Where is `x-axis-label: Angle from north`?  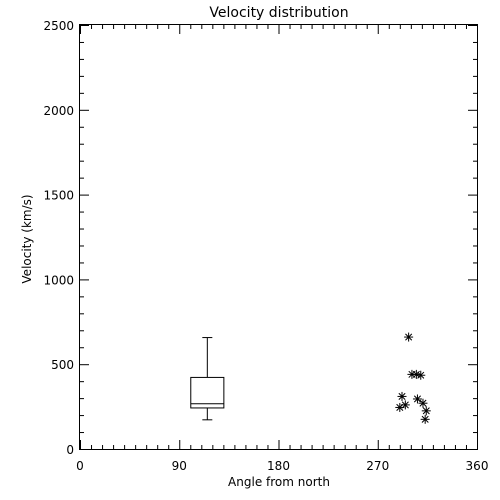 x-axis-label: Angle from north is located at coordinates (279, 482).